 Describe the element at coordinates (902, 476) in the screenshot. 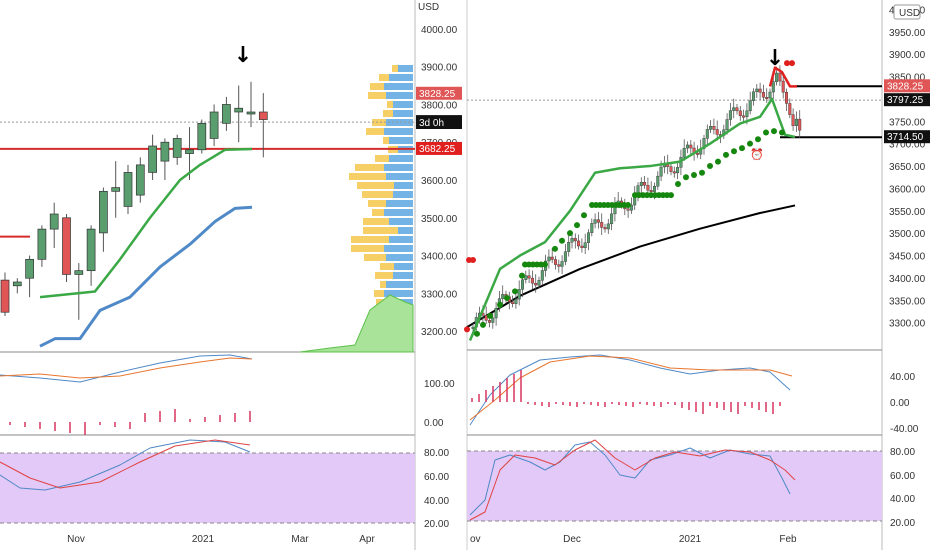

I see `right-stoch-tick: 60.00` at that location.